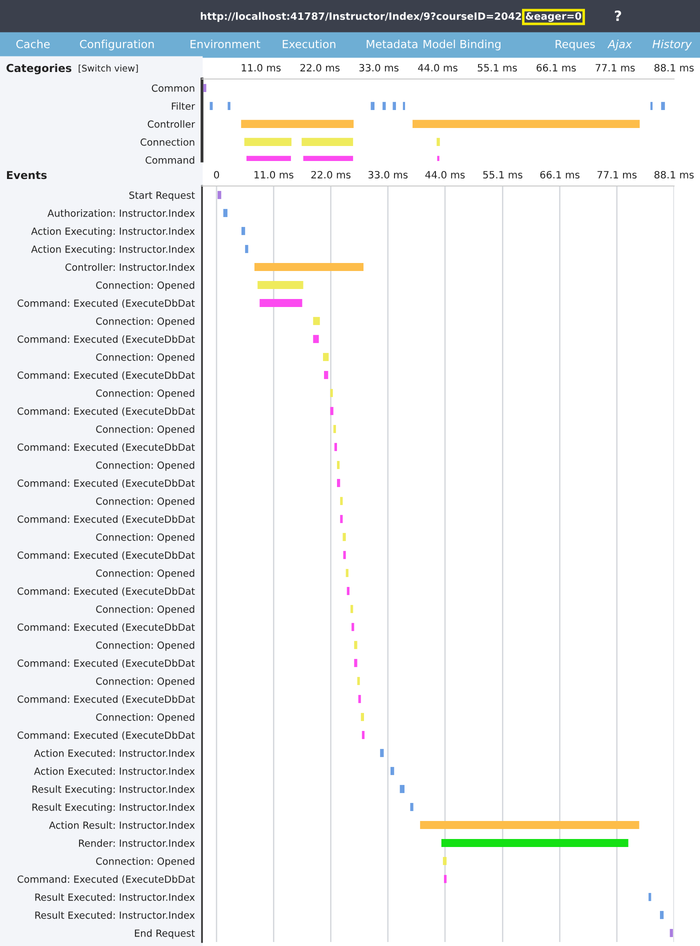  Describe the element at coordinates (39, 69) in the screenshot. I see `y-axis-title: Categories` at that location.